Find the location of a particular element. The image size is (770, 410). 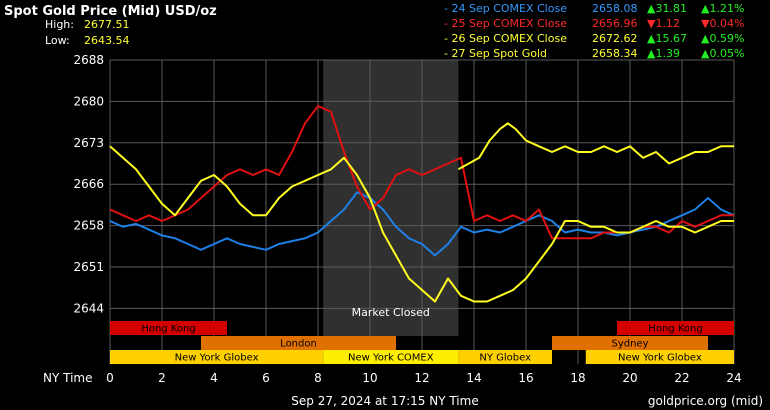

market-closed-region is located at coordinates (391, 198).